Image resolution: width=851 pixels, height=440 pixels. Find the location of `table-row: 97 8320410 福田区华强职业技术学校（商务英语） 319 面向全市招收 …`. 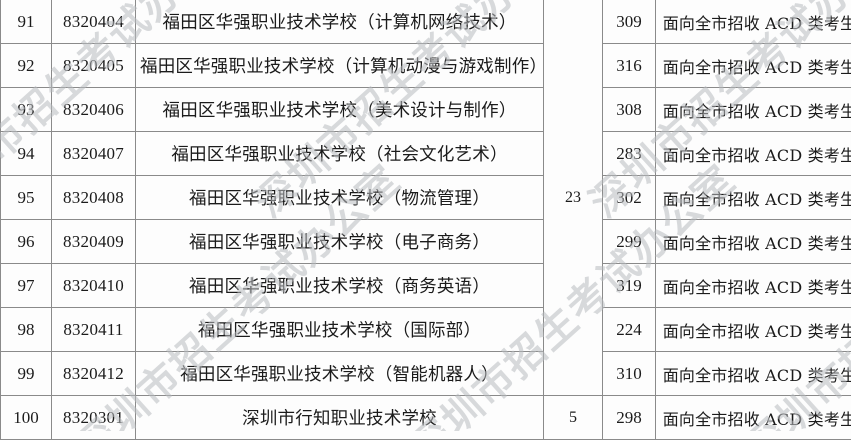

table-row: 97 8320410 福田区华强职业技术学校（商务英语） 319 面向全市招收 … is located at coordinates (426, 286).